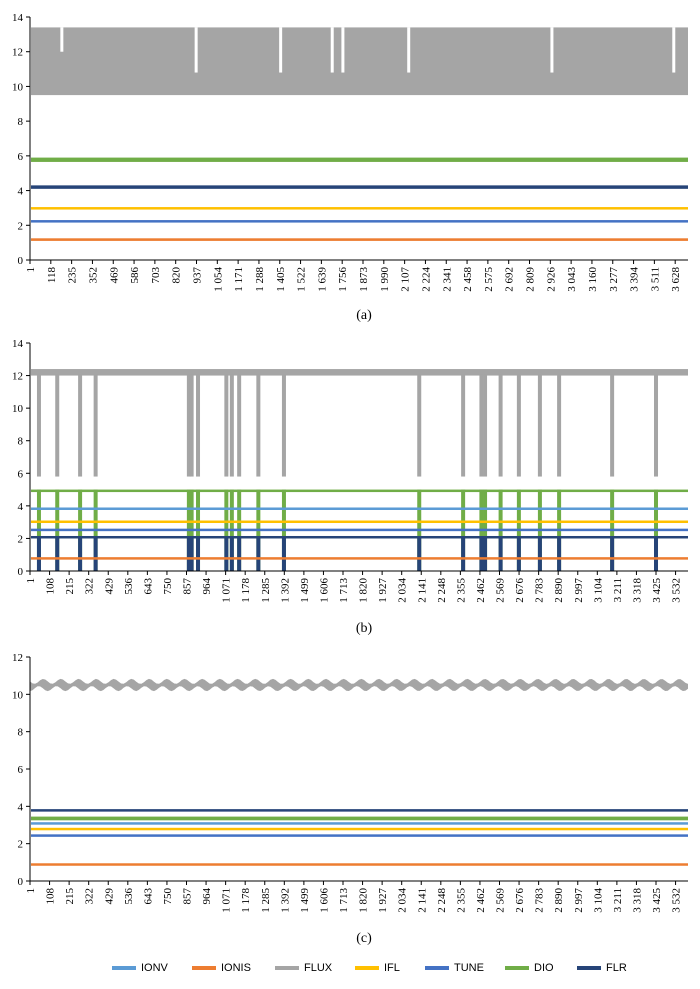 The width and height of the screenshot is (700, 989). I want to click on series-ionv, so click(359, 508).